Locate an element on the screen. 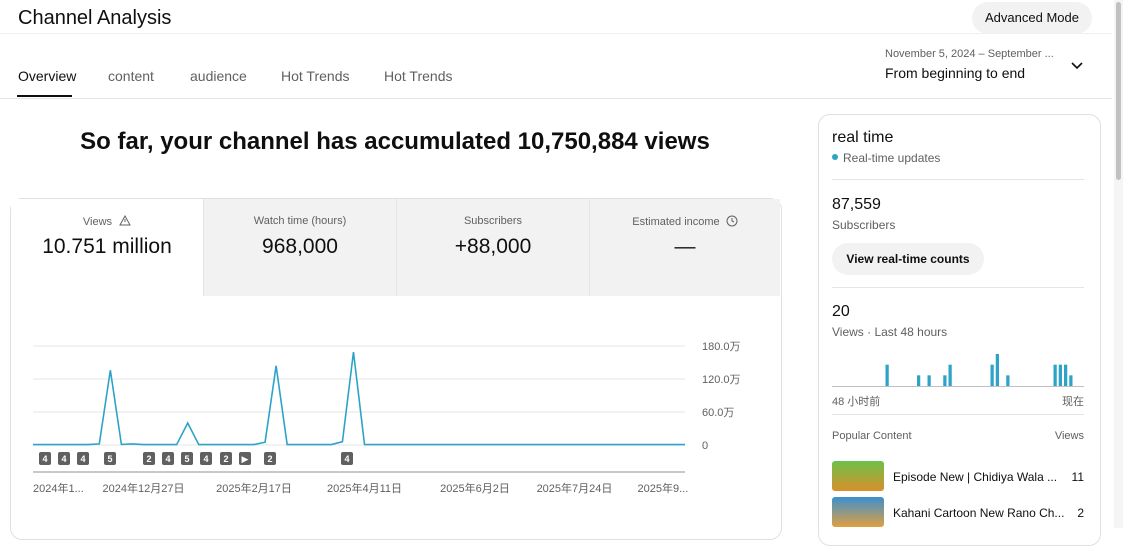 The height and width of the screenshot is (546, 1123). x-tick-label: 2025年6月2日 is located at coordinates (475, 488).